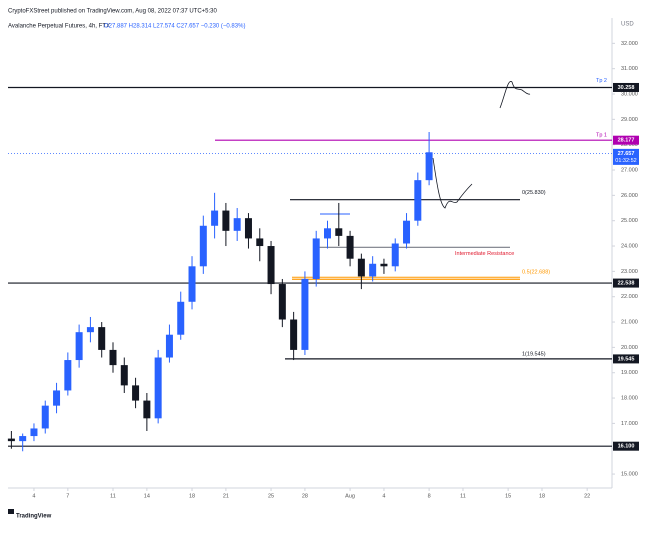 This screenshot has width=662, height=538. I want to click on y-tick-label: 31.000, so click(629, 69).